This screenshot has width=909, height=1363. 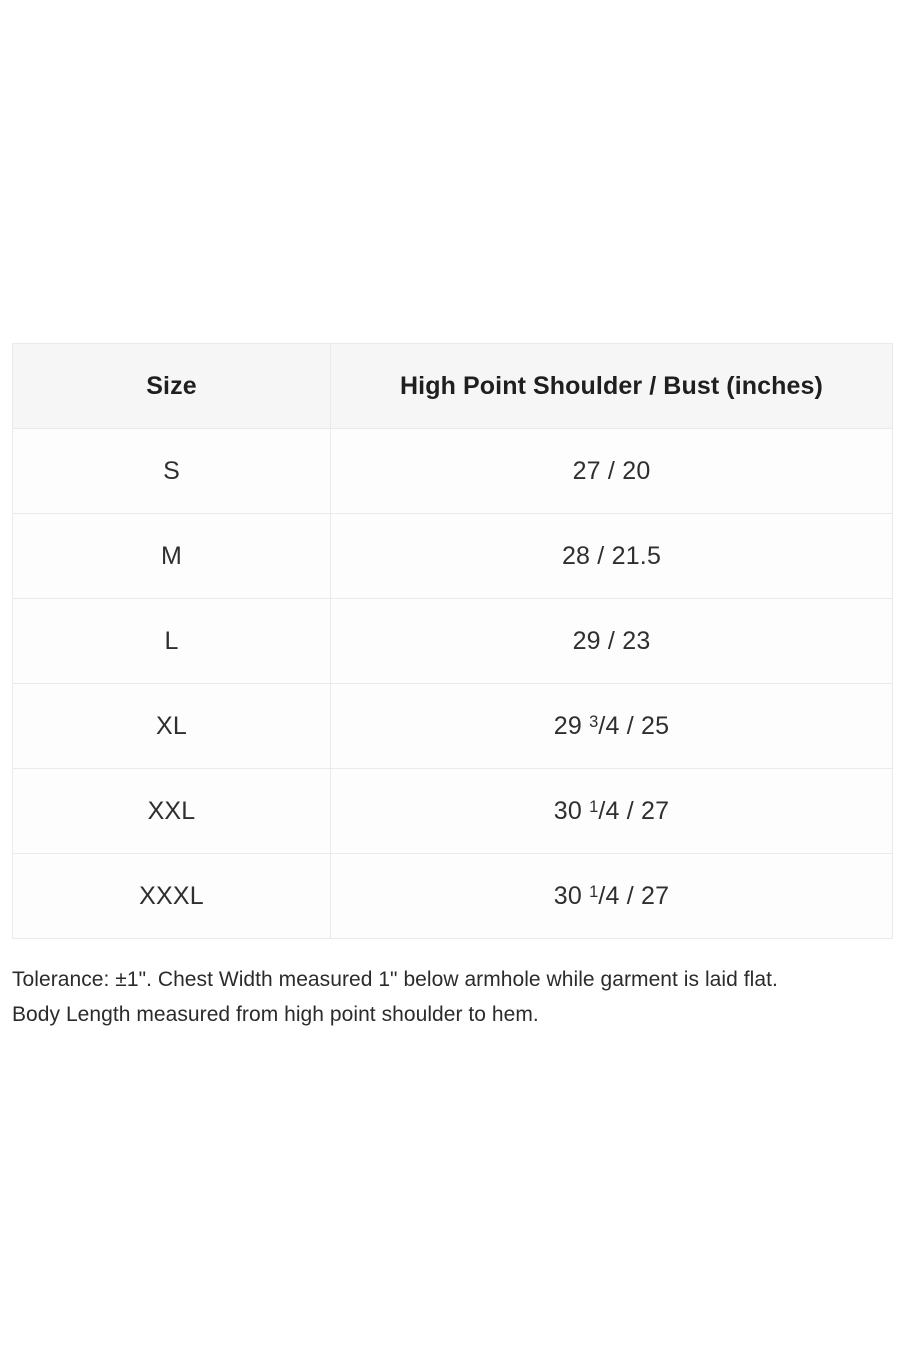 I want to click on measurement-fraction-numerator: 3, so click(x=594, y=721).